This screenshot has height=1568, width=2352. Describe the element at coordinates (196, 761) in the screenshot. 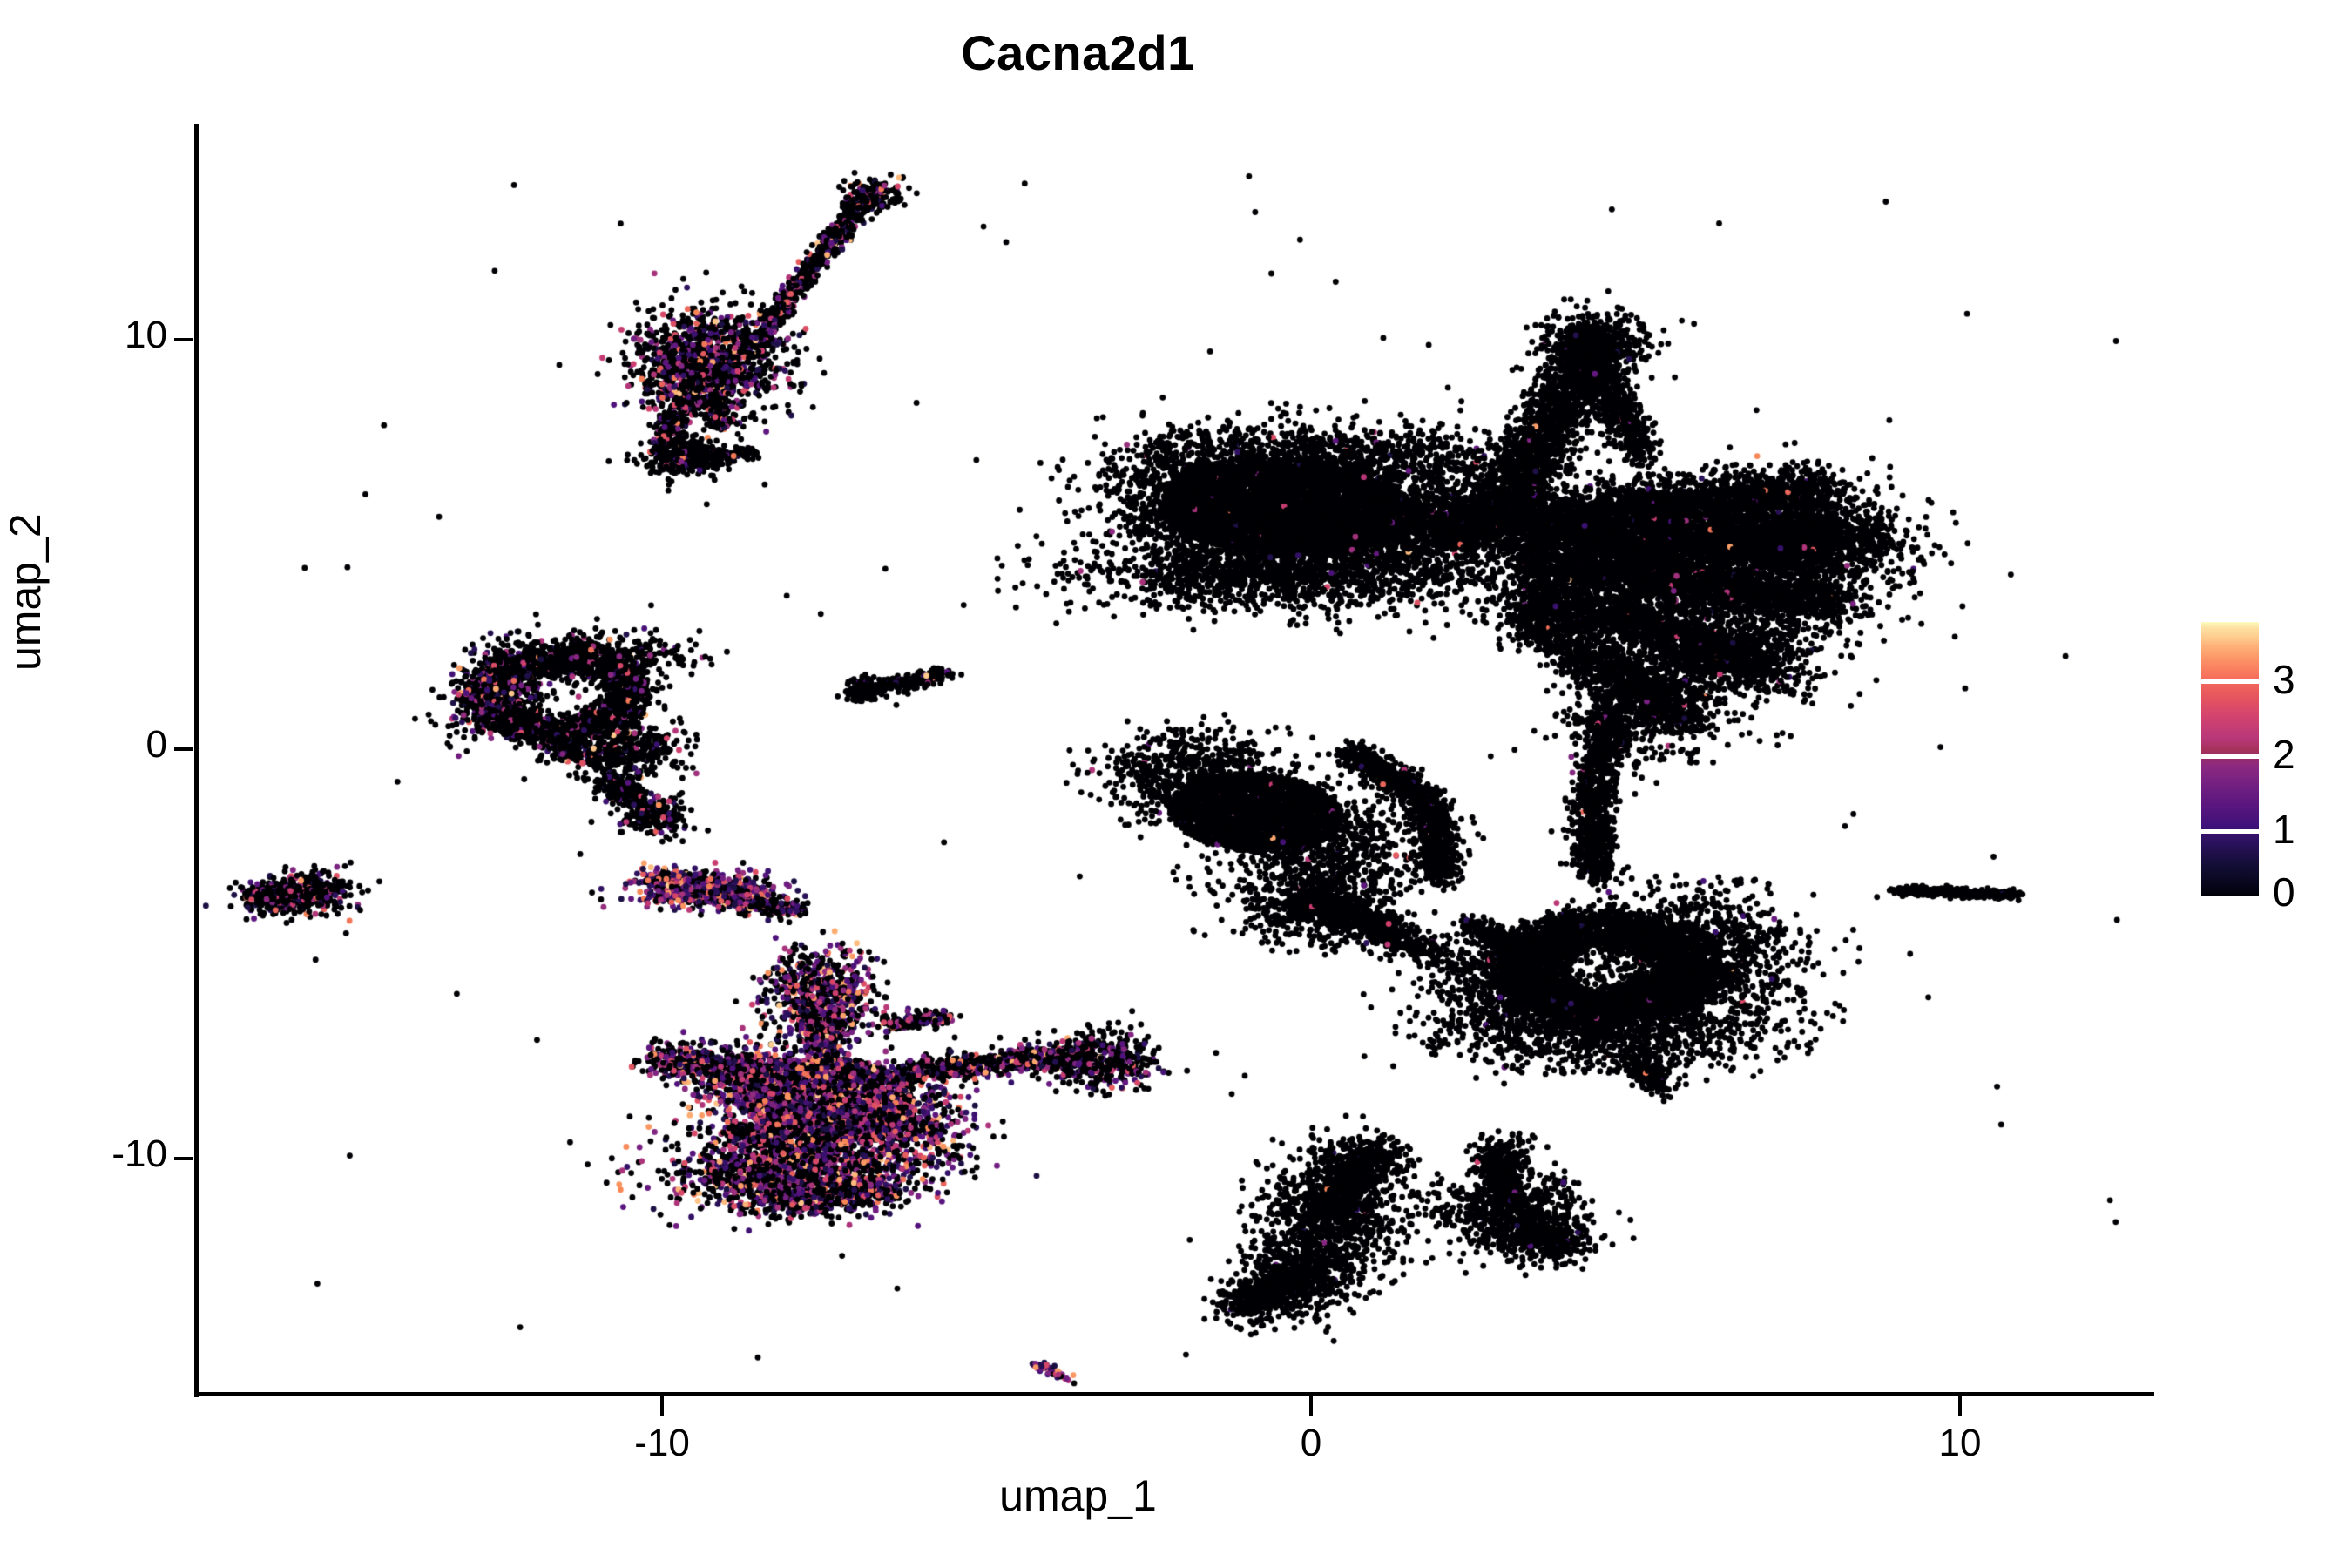

I see `y-axis-line` at that location.